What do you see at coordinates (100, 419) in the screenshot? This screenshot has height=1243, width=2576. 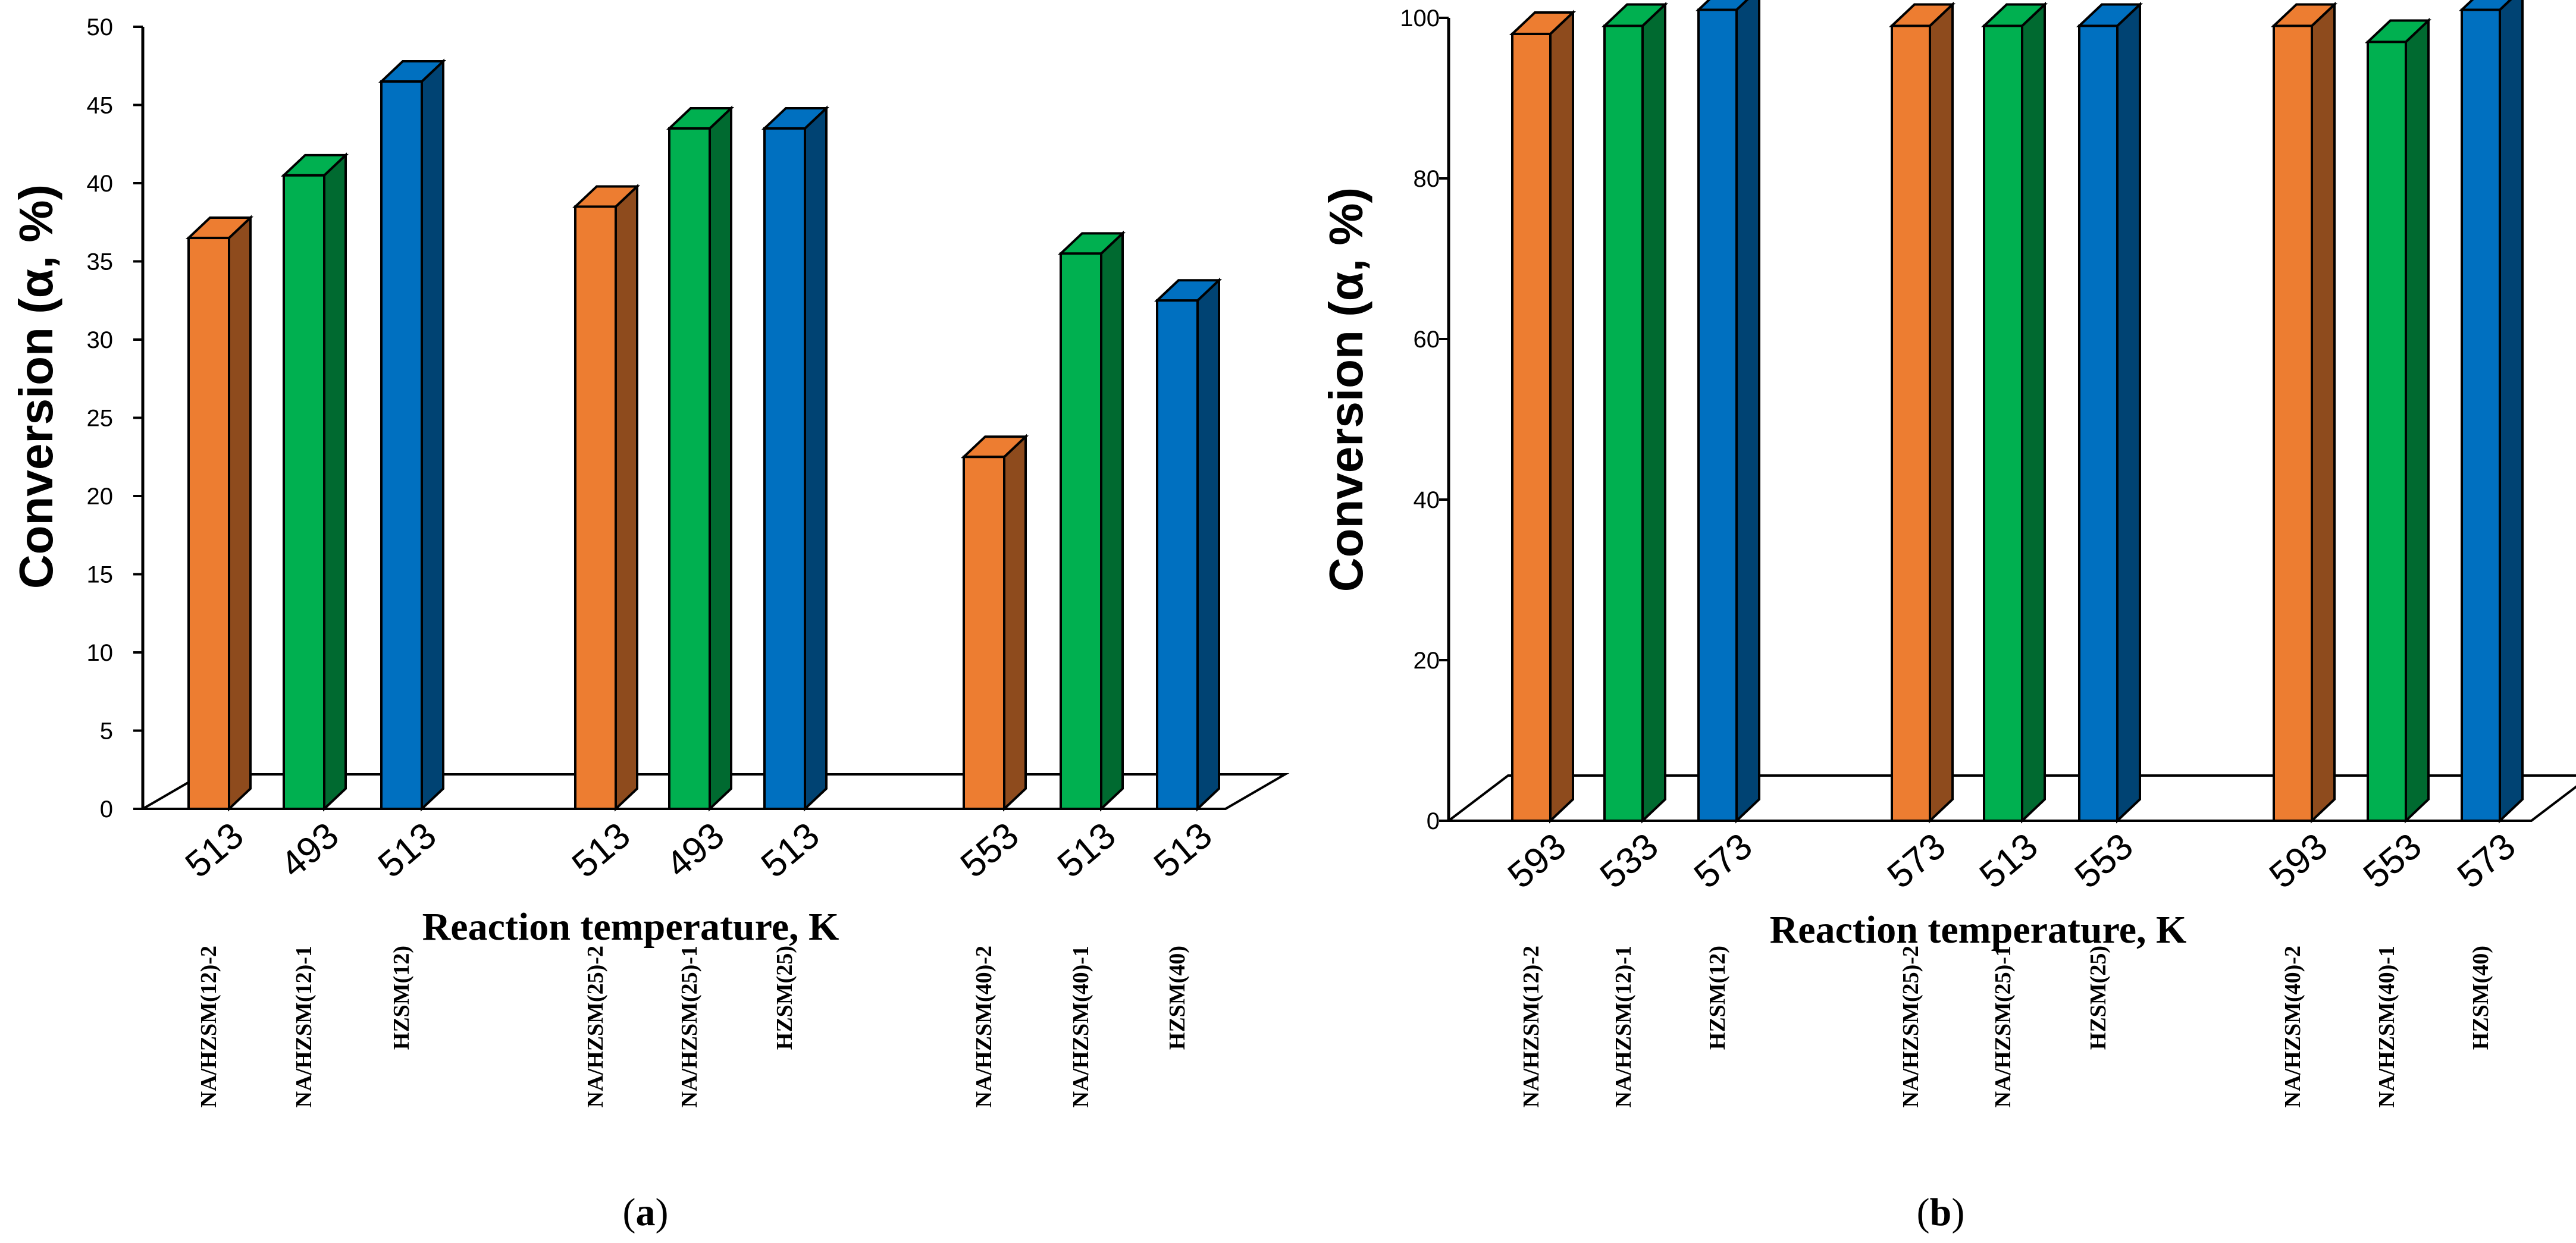 I see `y-tick-label: 25` at bounding box center [100, 419].